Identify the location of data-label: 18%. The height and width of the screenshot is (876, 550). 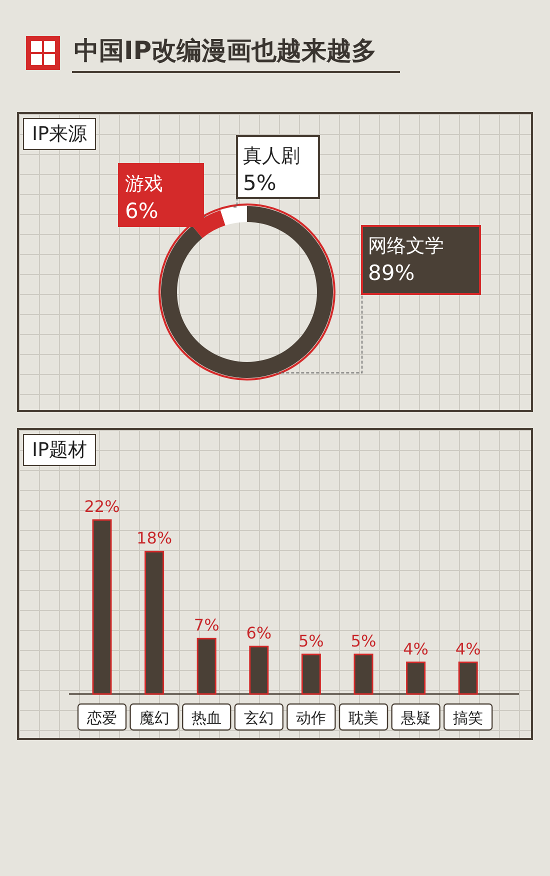
(154, 538).